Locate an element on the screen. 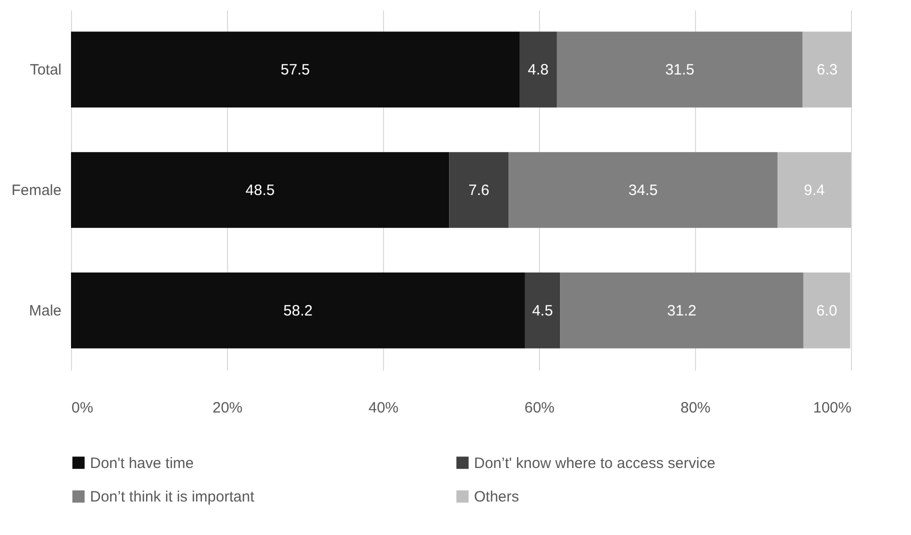 The width and height of the screenshot is (911, 535). x-tick-label: 60% is located at coordinates (539, 408).